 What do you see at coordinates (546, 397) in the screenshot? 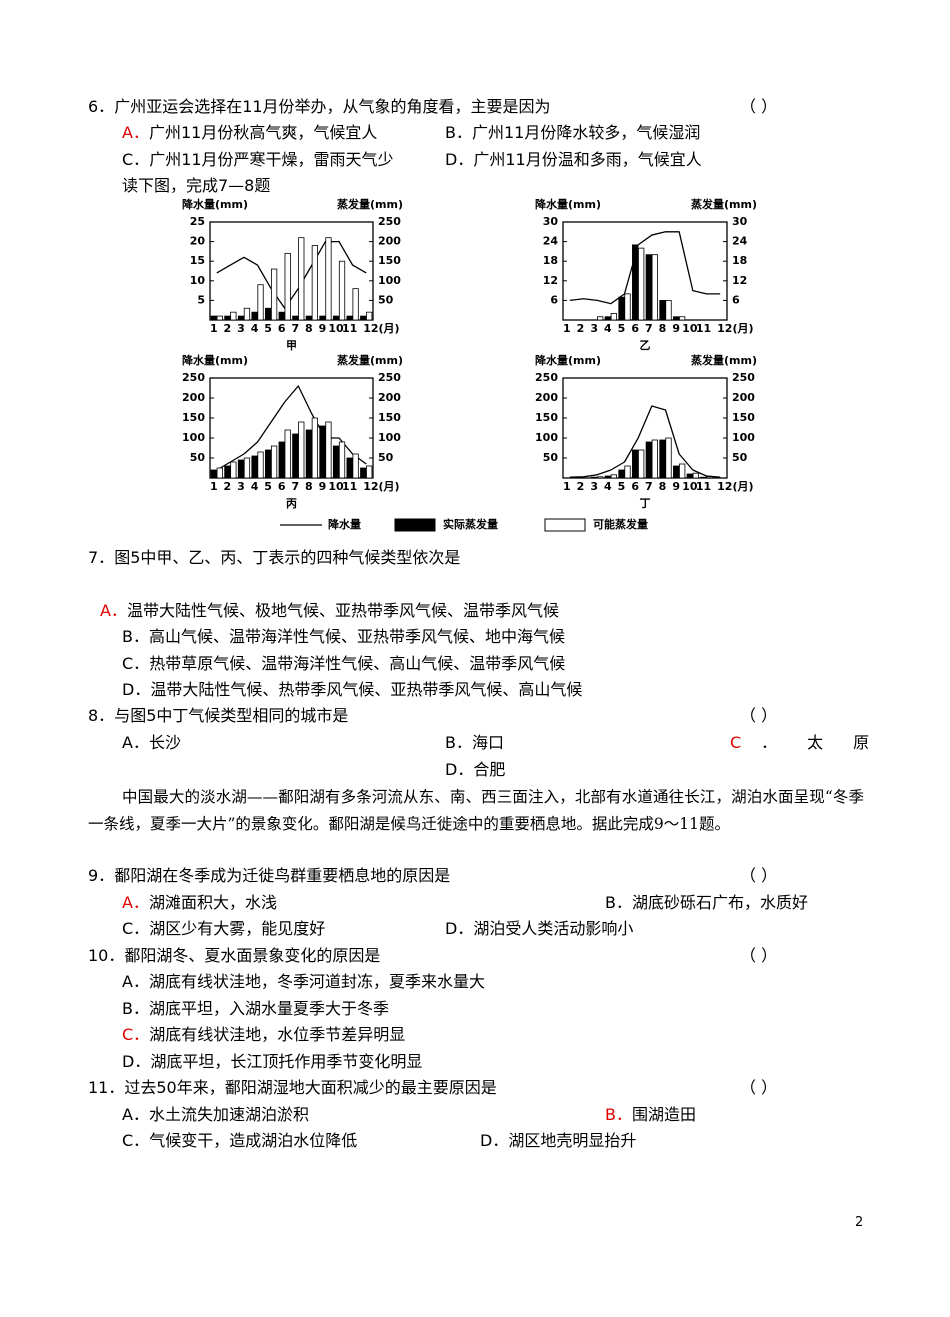
I see `y-tick-label: 200` at bounding box center [546, 397].